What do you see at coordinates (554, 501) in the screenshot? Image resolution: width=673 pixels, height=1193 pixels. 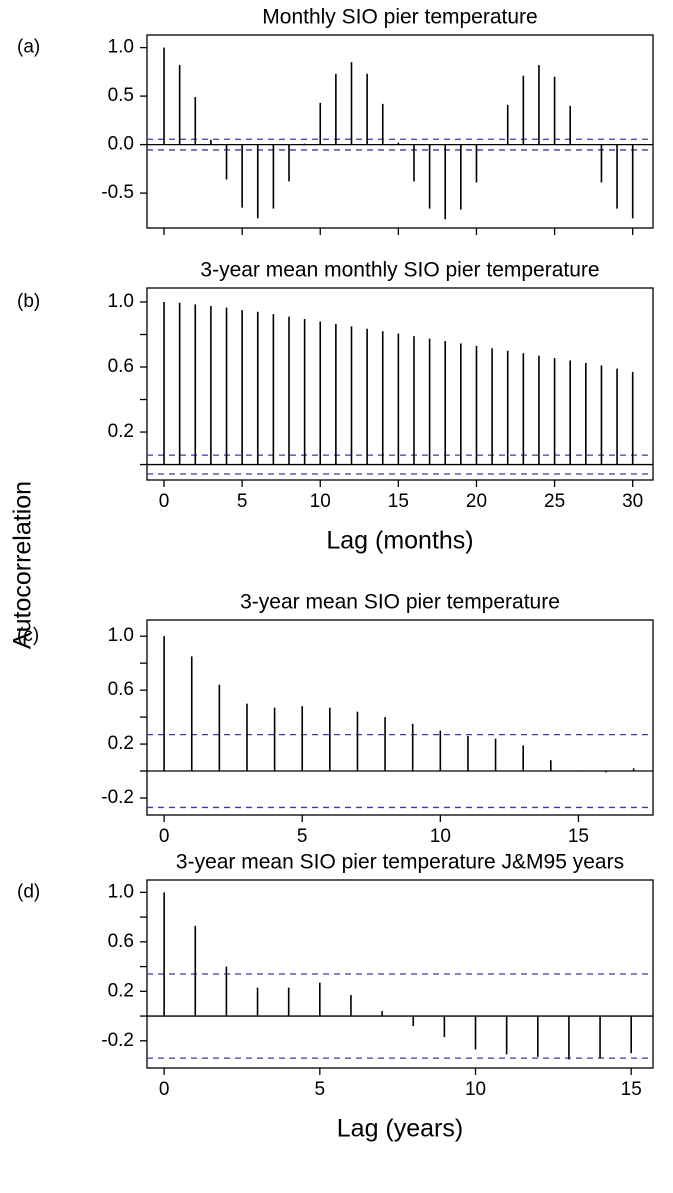 I see `x-tick-label: 25` at bounding box center [554, 501].